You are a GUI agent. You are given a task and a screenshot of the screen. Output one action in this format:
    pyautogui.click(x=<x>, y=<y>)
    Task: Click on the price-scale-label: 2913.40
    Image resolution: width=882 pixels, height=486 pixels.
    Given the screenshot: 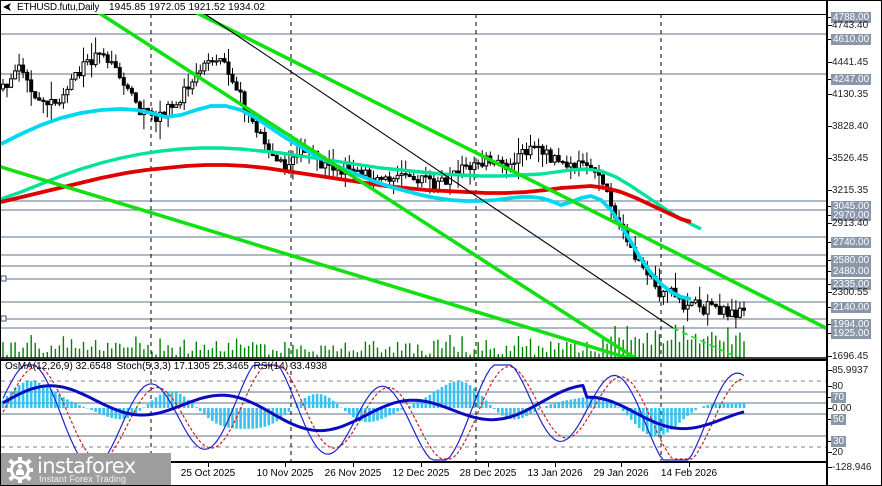 What is the action you would take?
    pyautogui.click(x=850, y=223)
    